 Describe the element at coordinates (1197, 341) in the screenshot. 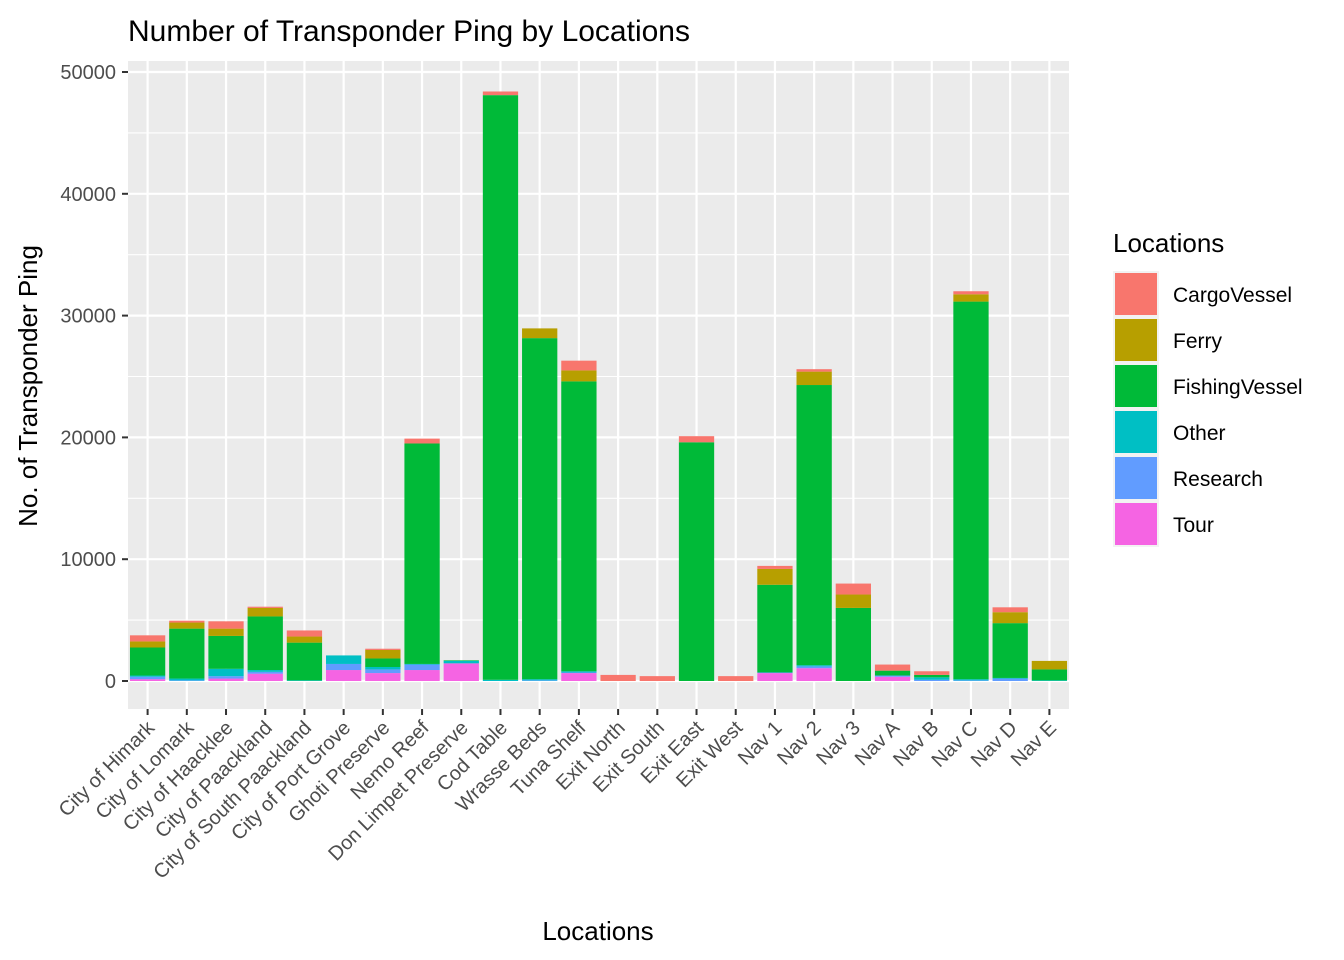

I see `legend-label: Ferry` at that location.